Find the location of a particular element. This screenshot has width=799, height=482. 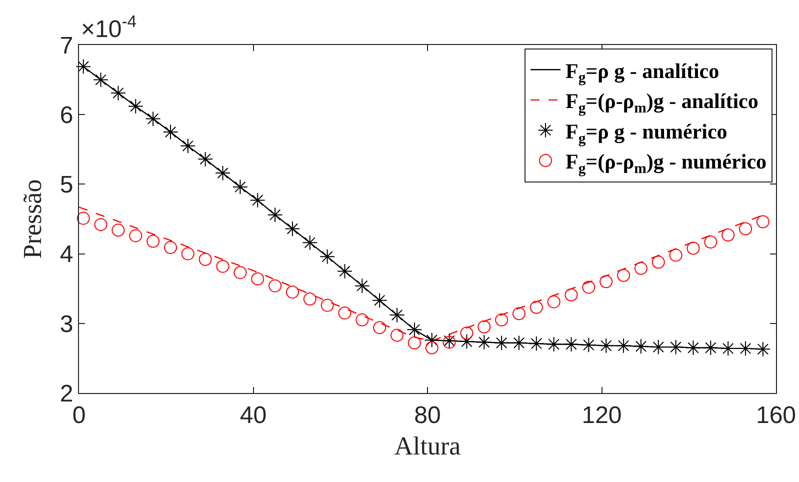

y-axis-title: Pressão is located at coordinates (33, 219).